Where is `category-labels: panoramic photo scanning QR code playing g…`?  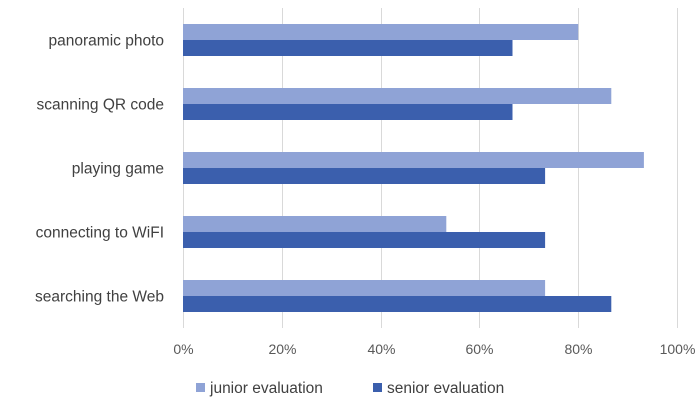 category-labels: panoramic photo scanning QR code playing g… is located at coordinates (99, 169).